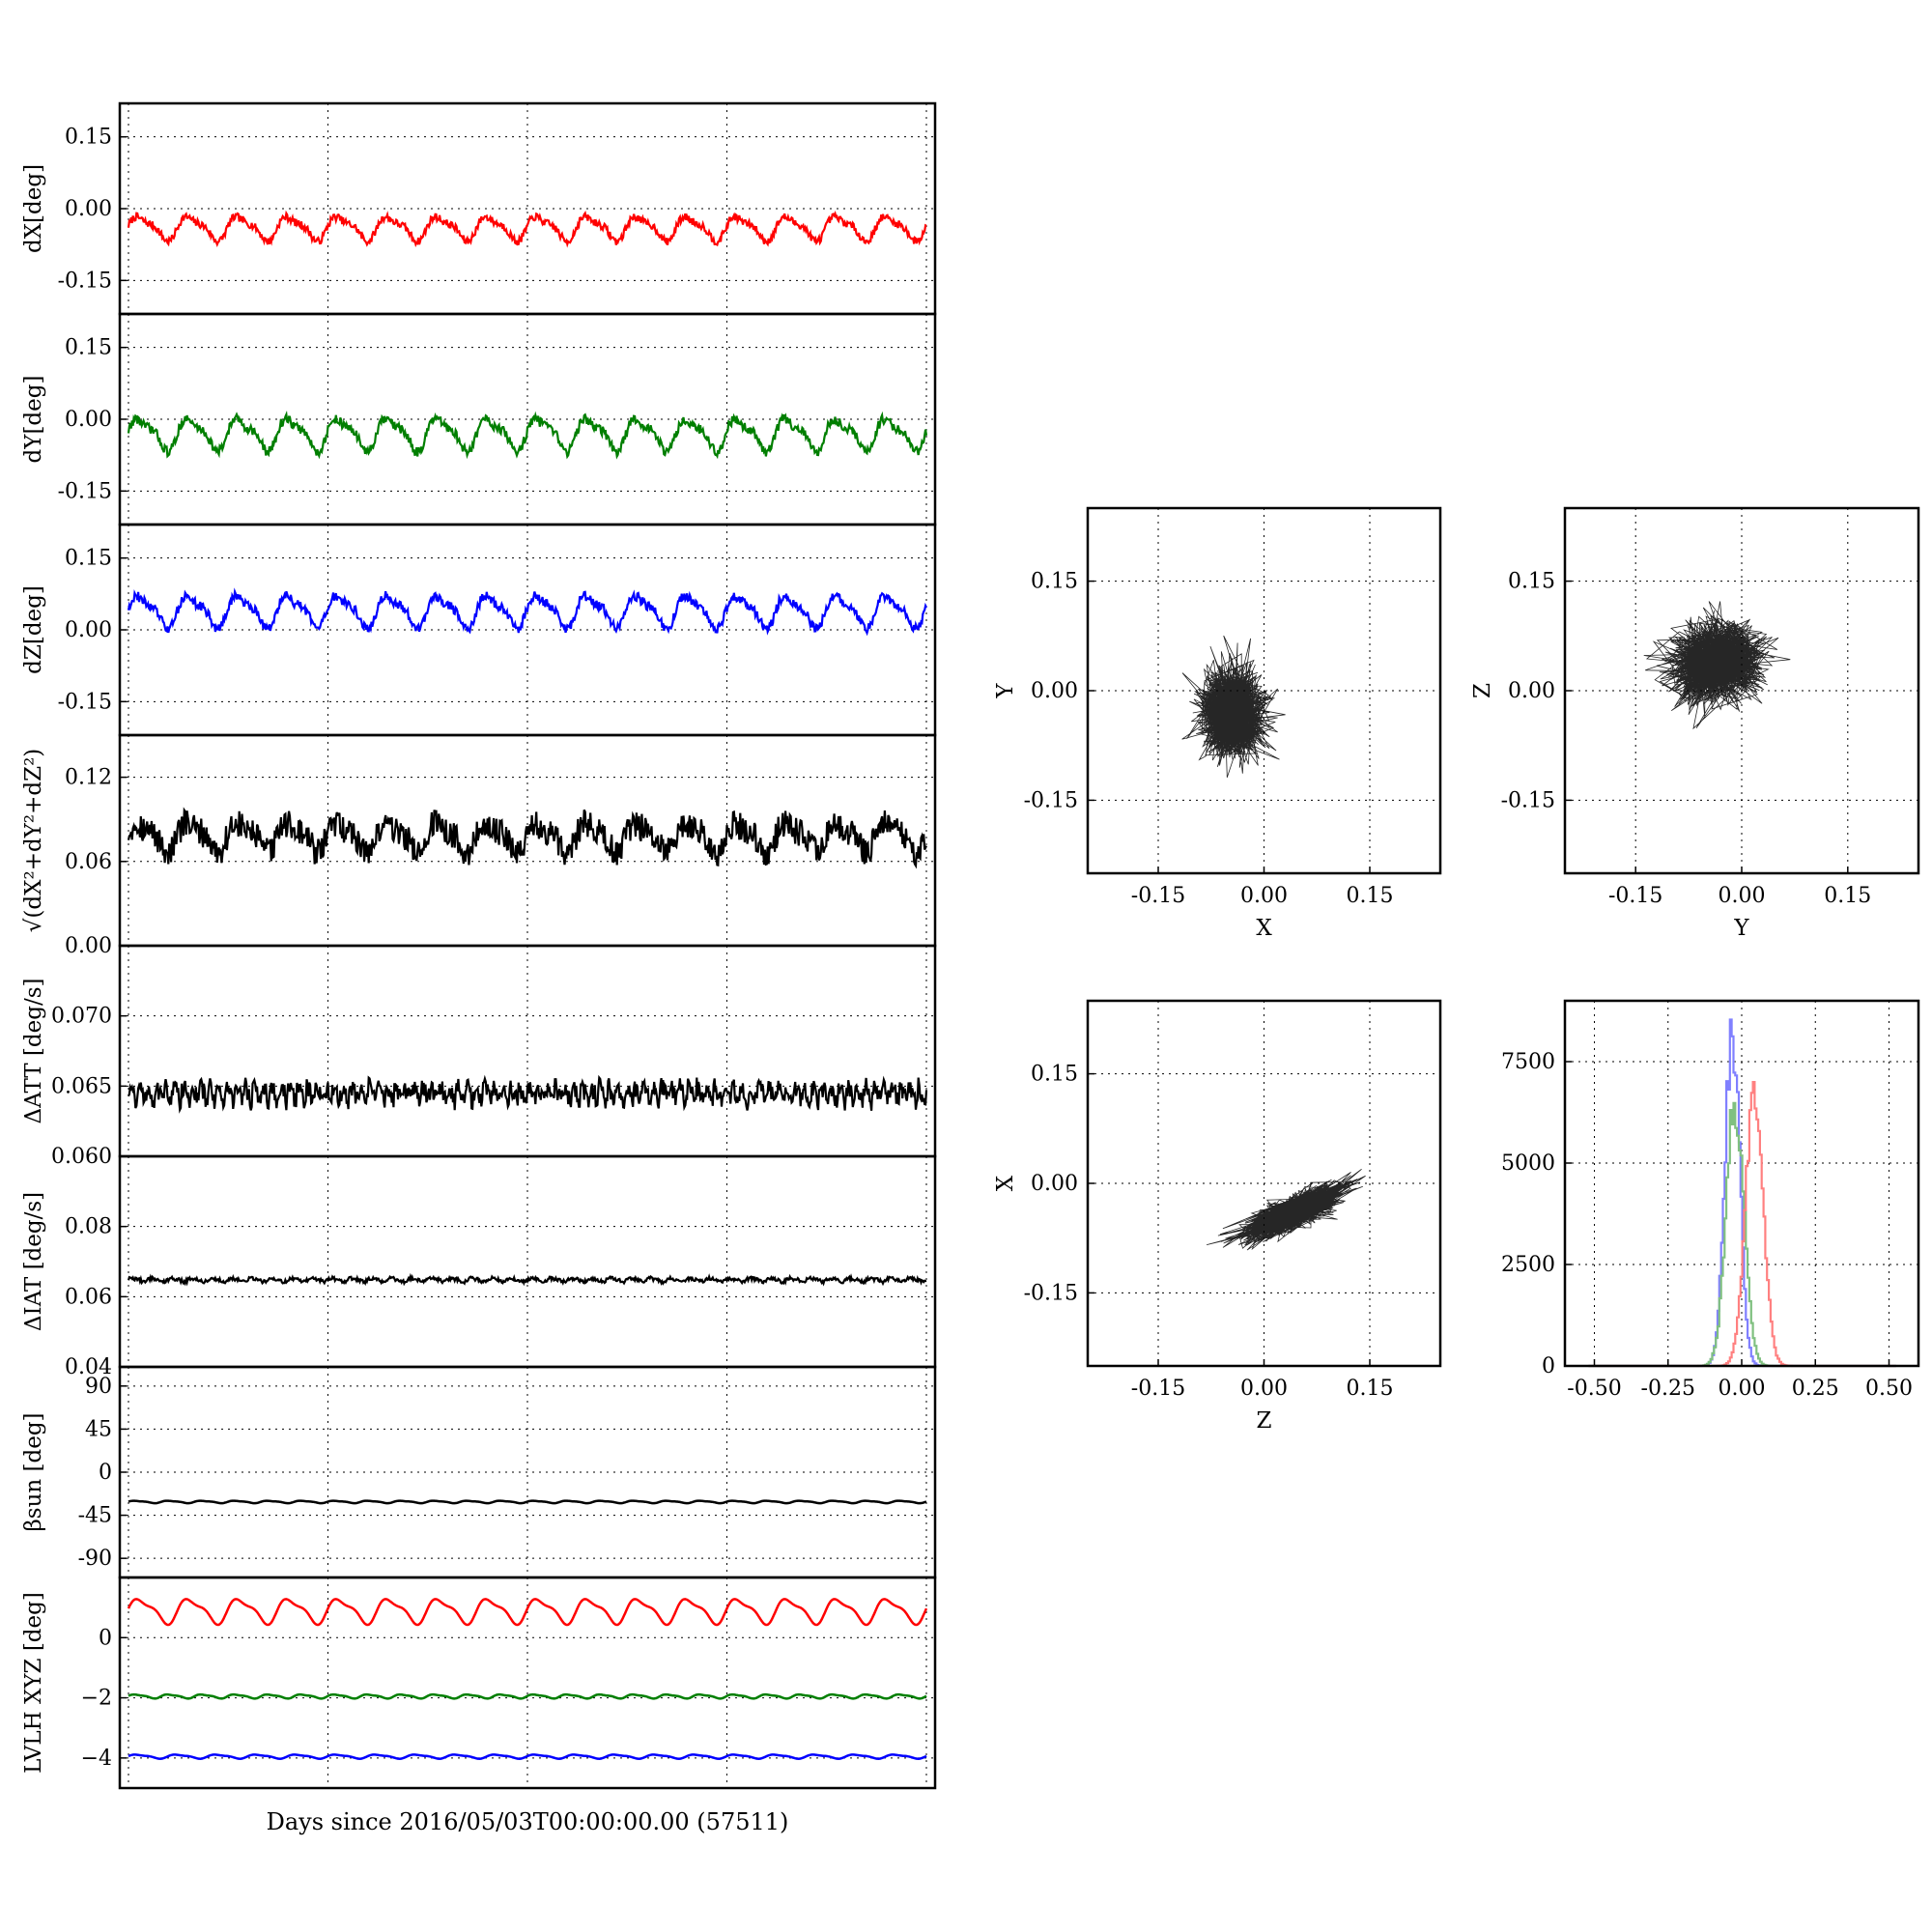  What do you see at coordinates (88, 348) in the screenshot?
I see `ts-dy-ytick-label: 0.15` at bounding box center [88, 348].